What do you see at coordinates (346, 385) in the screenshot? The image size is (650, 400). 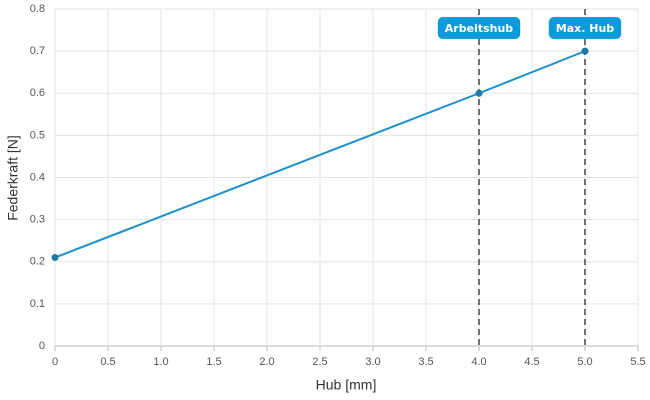 I see `x-axis-title: Hub [mm]` at bounding box center [346, 385].